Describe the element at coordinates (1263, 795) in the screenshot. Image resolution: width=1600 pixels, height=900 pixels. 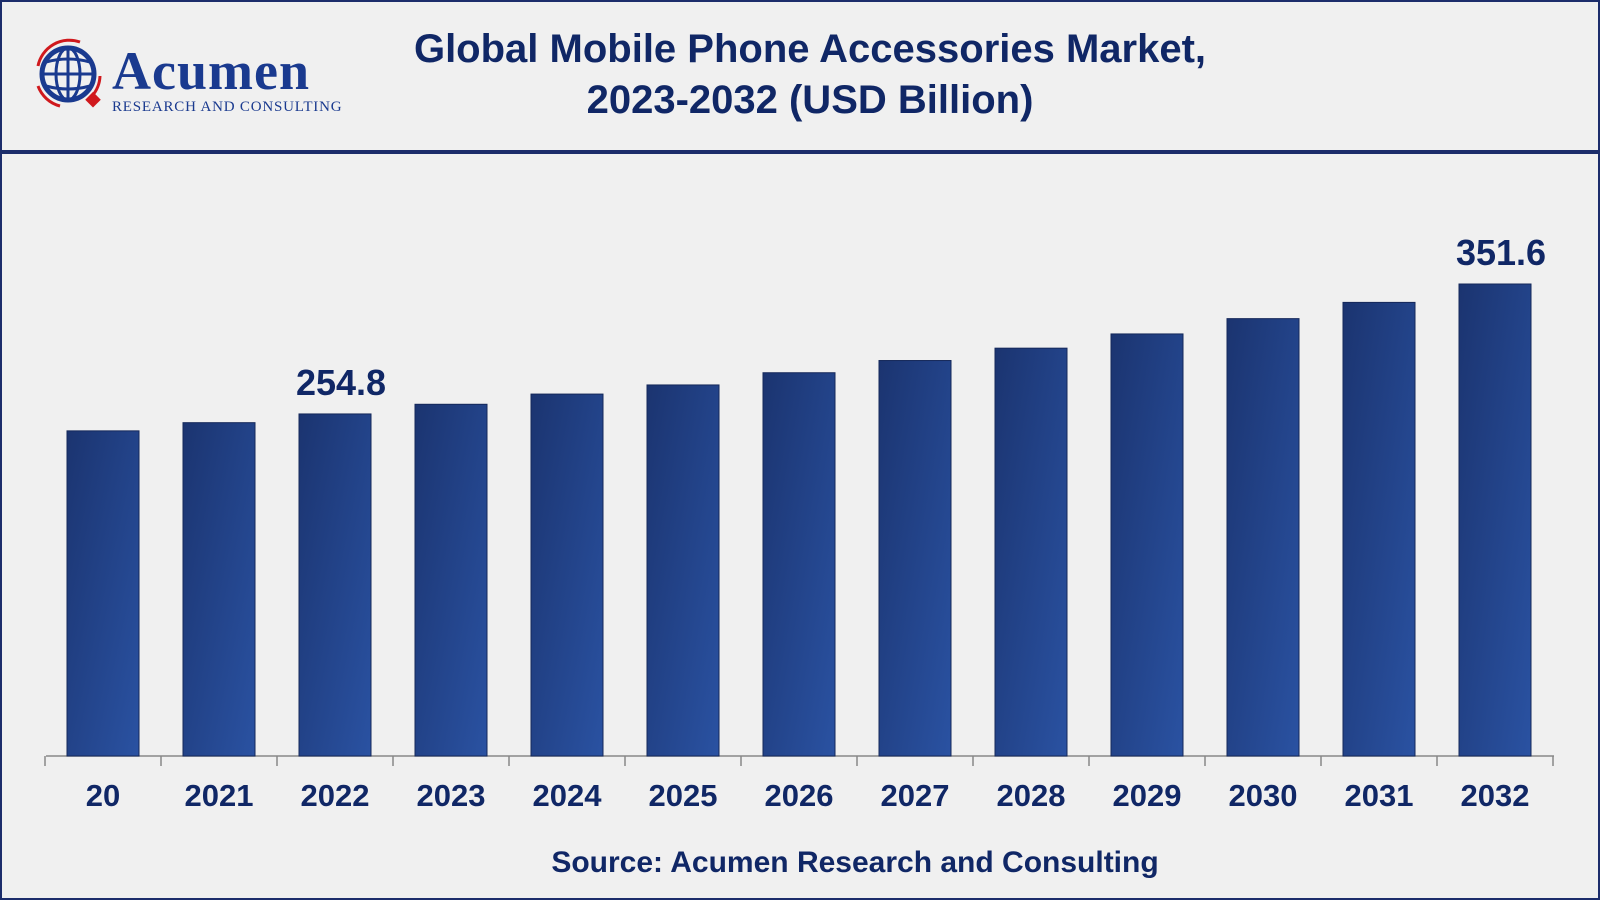
I see `x-tick-label: 2030` at that location.